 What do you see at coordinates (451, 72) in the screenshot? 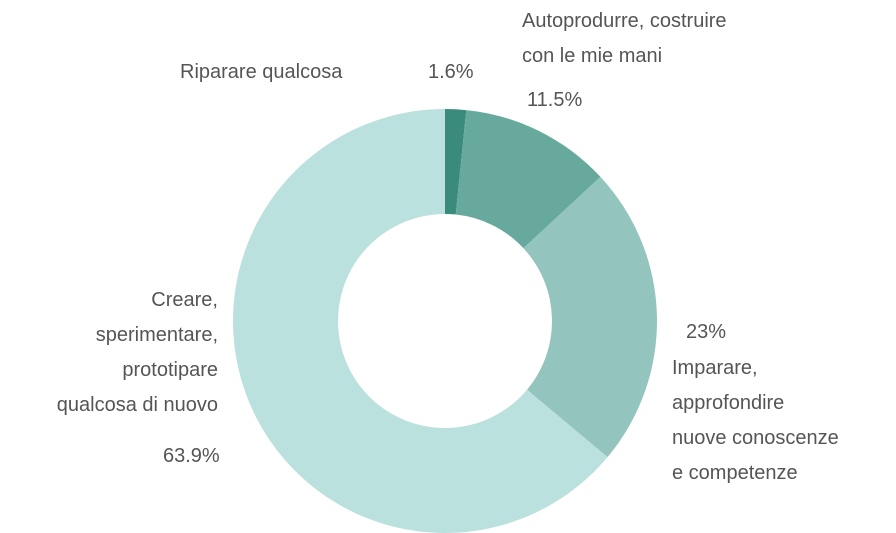
I see `value-label: 1.6%` at bounding box center [451, 72].